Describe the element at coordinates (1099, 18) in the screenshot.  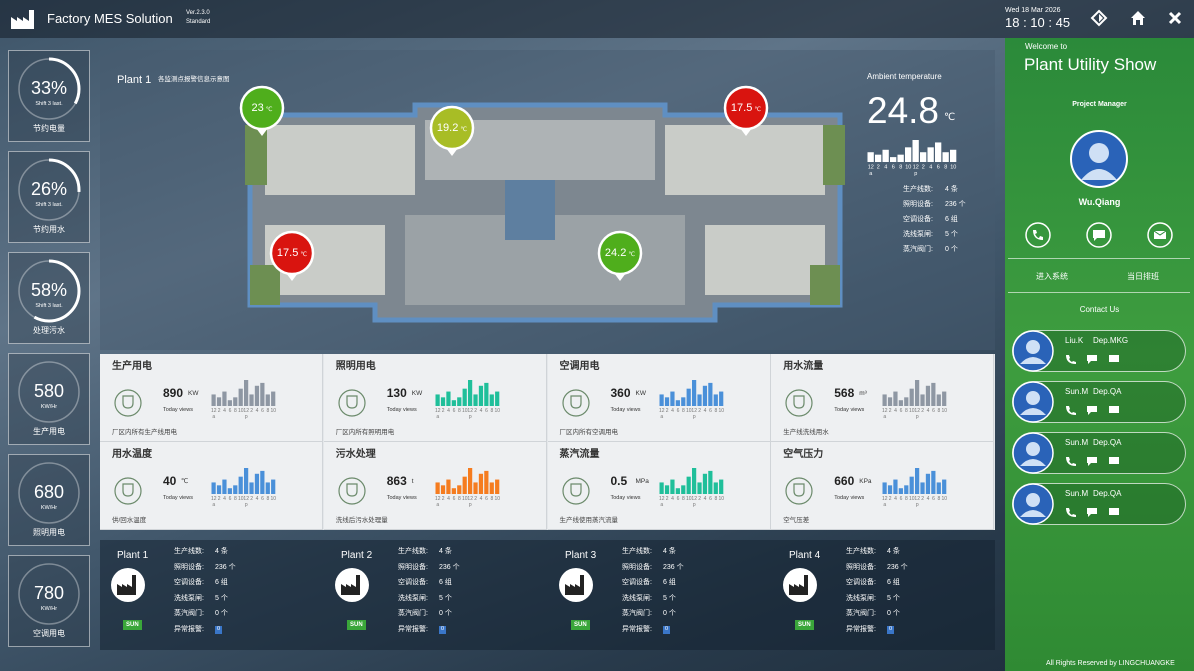
I see `theme-button` at that location.